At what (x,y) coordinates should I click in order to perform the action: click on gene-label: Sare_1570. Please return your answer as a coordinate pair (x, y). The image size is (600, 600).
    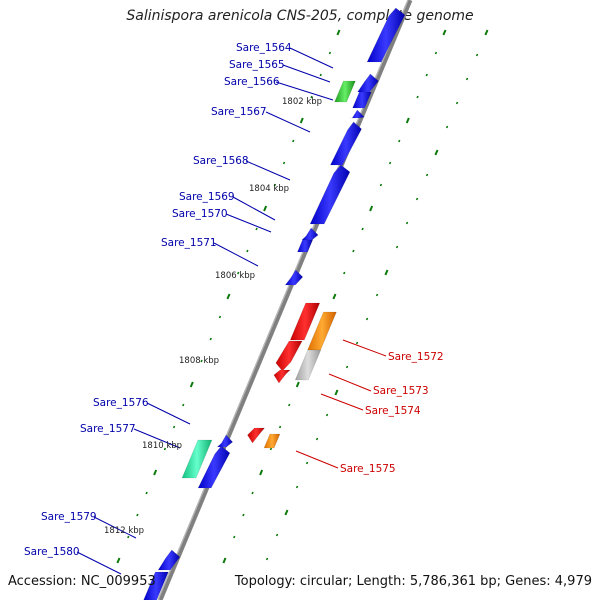
    Looking at the image, I should click on (200, 214).